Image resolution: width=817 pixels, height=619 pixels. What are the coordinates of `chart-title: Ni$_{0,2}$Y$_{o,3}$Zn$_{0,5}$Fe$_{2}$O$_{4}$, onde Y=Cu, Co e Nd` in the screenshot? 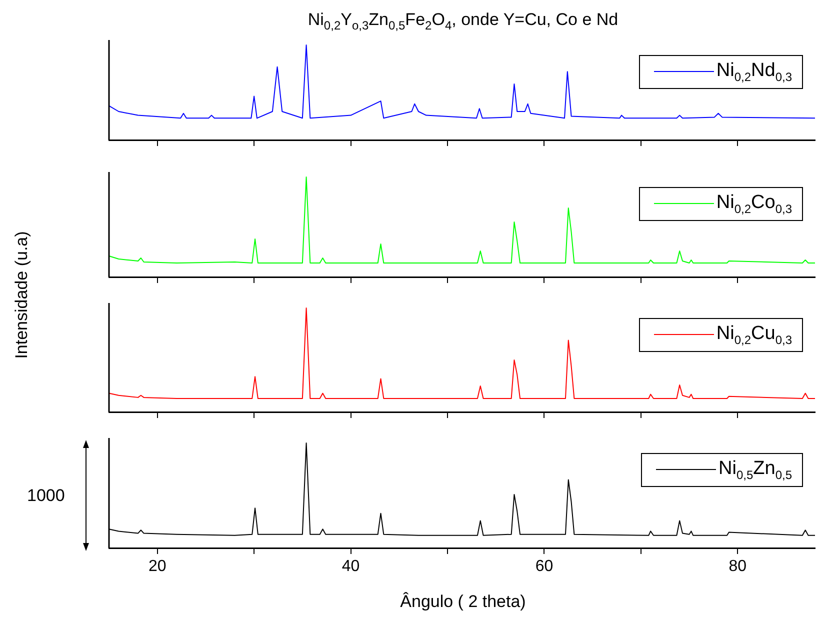 It's located at (463, 21).